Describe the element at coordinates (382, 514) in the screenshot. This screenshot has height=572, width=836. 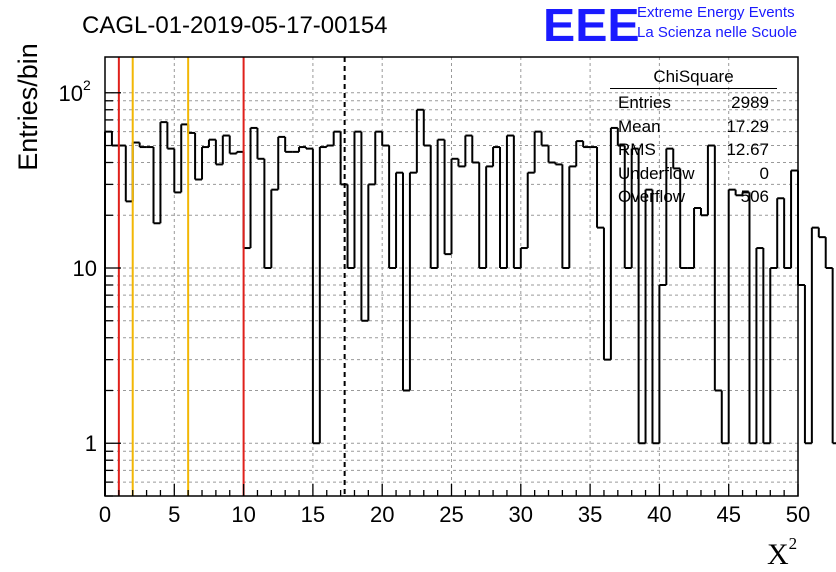
I see `x-tick-label: 20` at that location.